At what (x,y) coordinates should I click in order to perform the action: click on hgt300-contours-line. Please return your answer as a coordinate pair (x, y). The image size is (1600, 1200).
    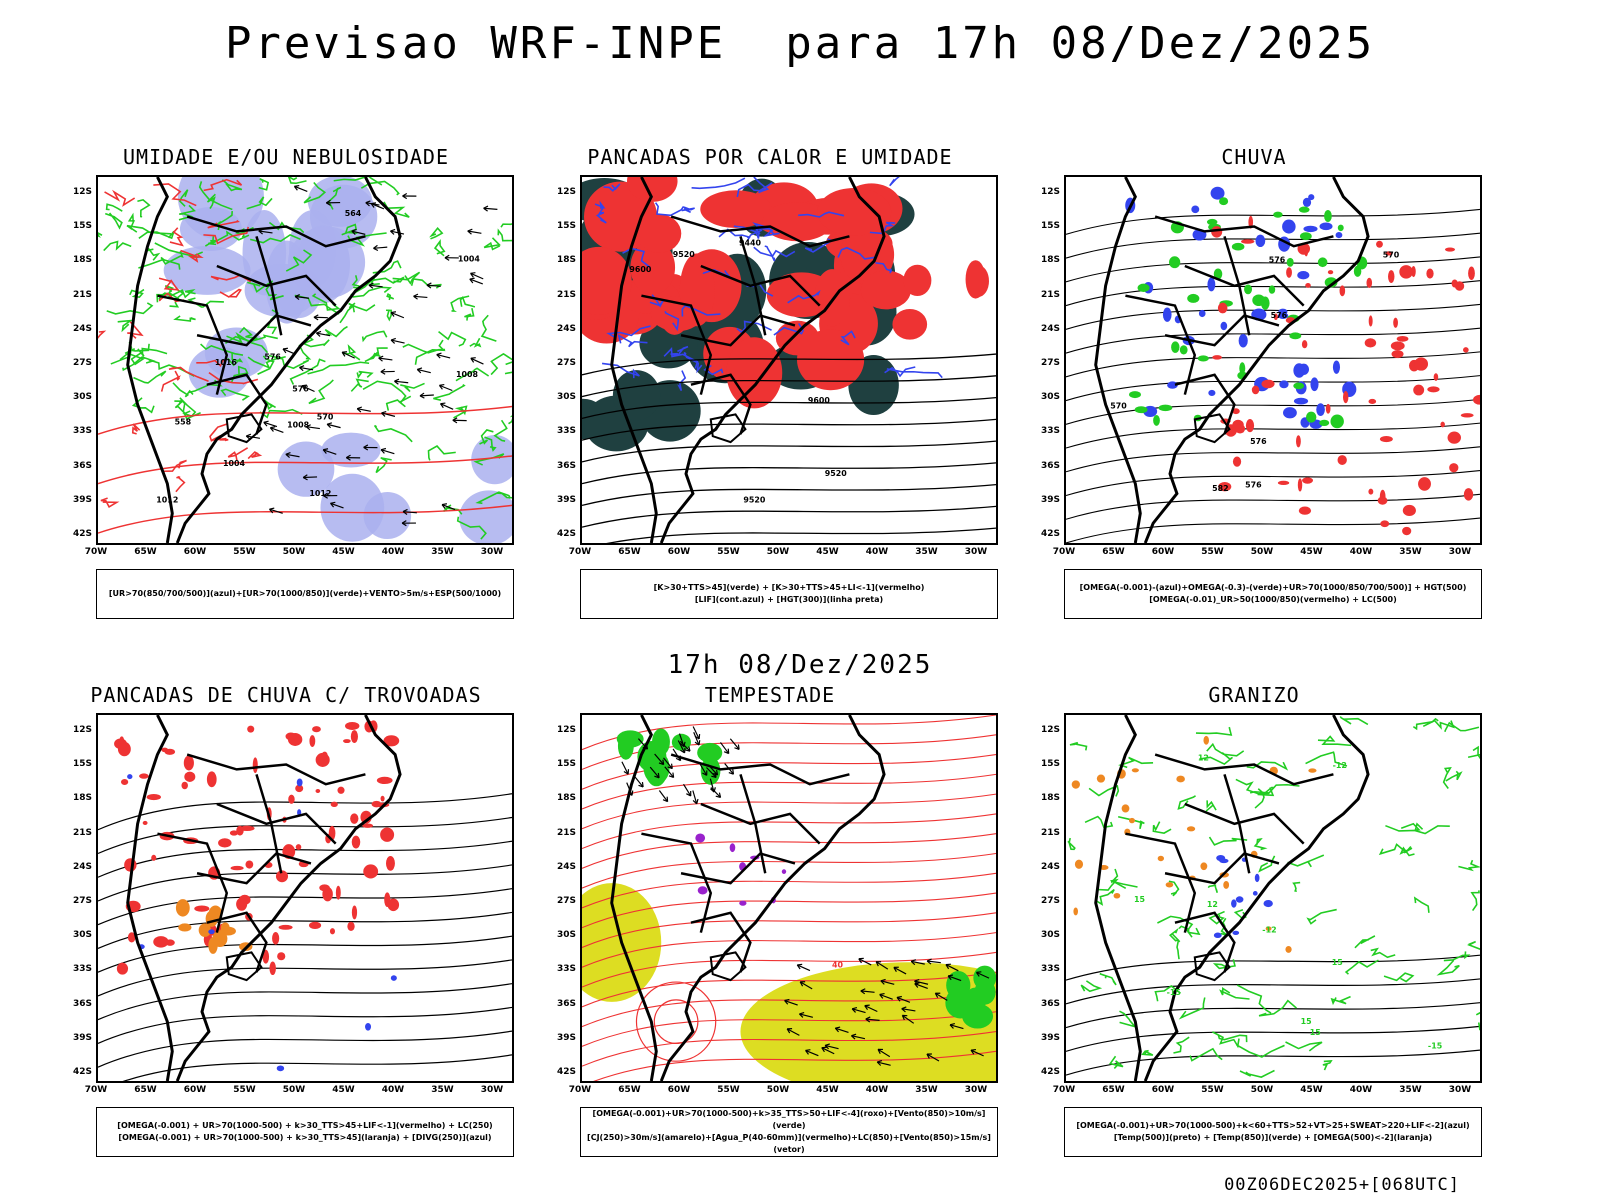
    Looking at the image, I should click on (789, 386).